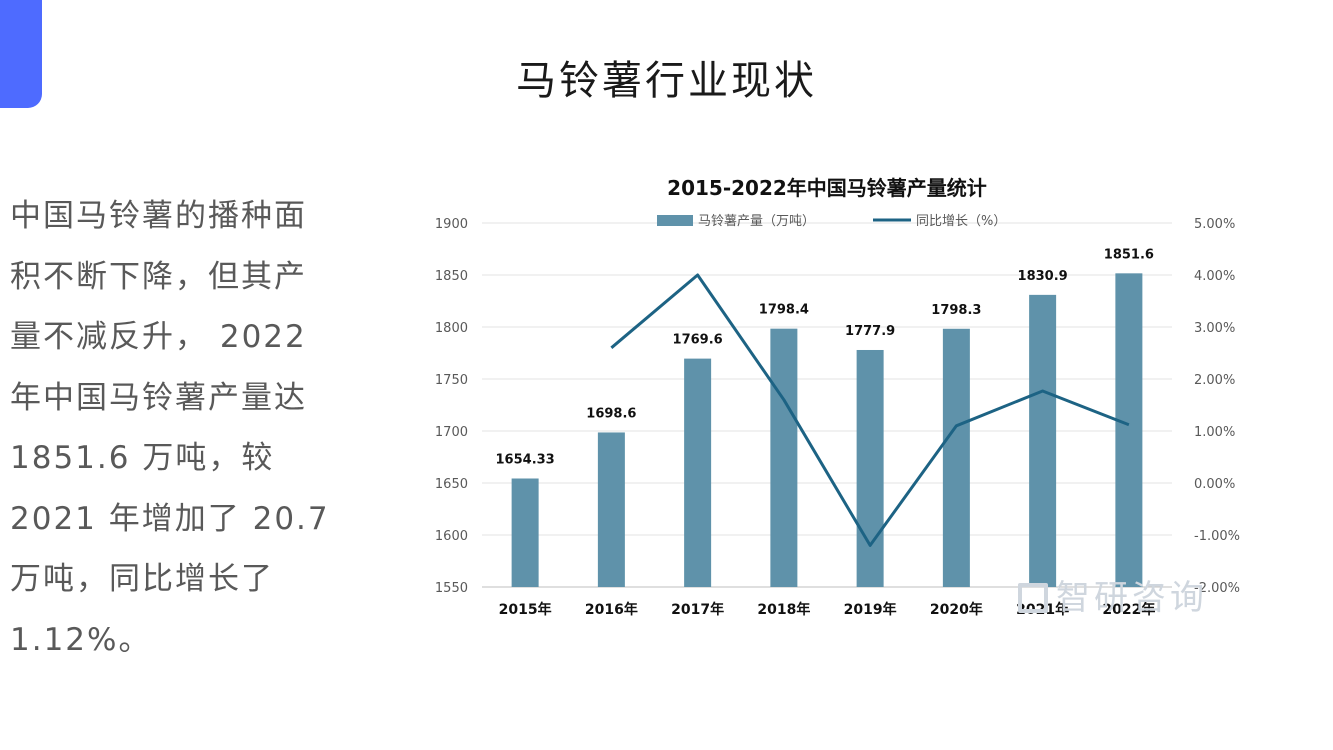 The height and width of the screenshot is (750, 1333). Describe the element at coordinates (870, 609) in the screenshot. I see `x-tick-label: 2019年` at that location.